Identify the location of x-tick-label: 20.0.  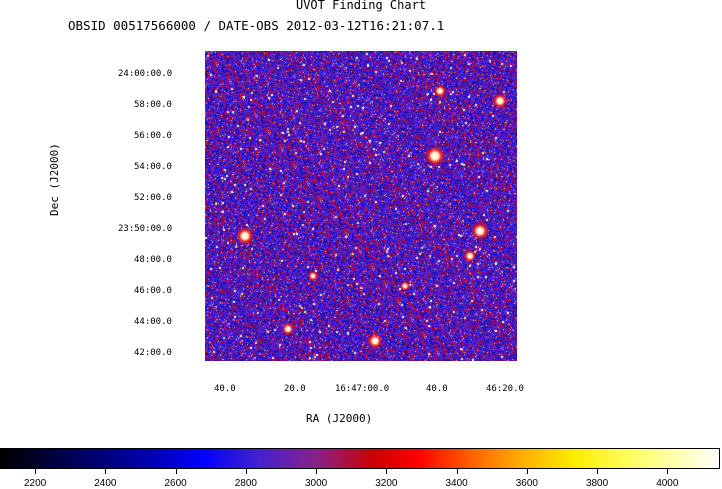
(295, 389).